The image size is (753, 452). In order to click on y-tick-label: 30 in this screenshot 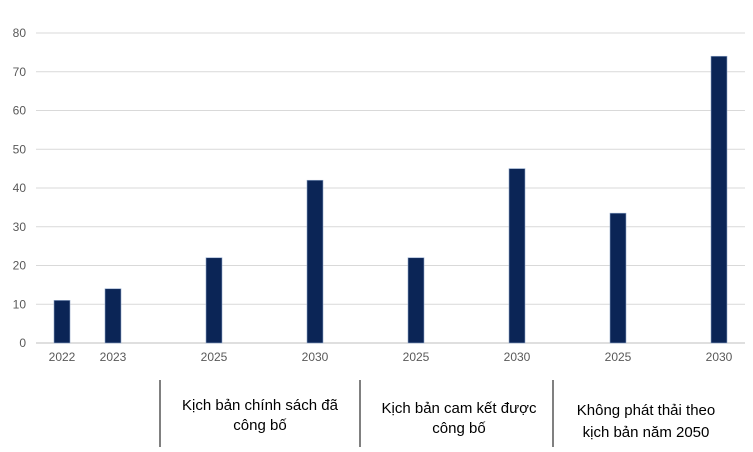, I will do `click(20, 227)`.